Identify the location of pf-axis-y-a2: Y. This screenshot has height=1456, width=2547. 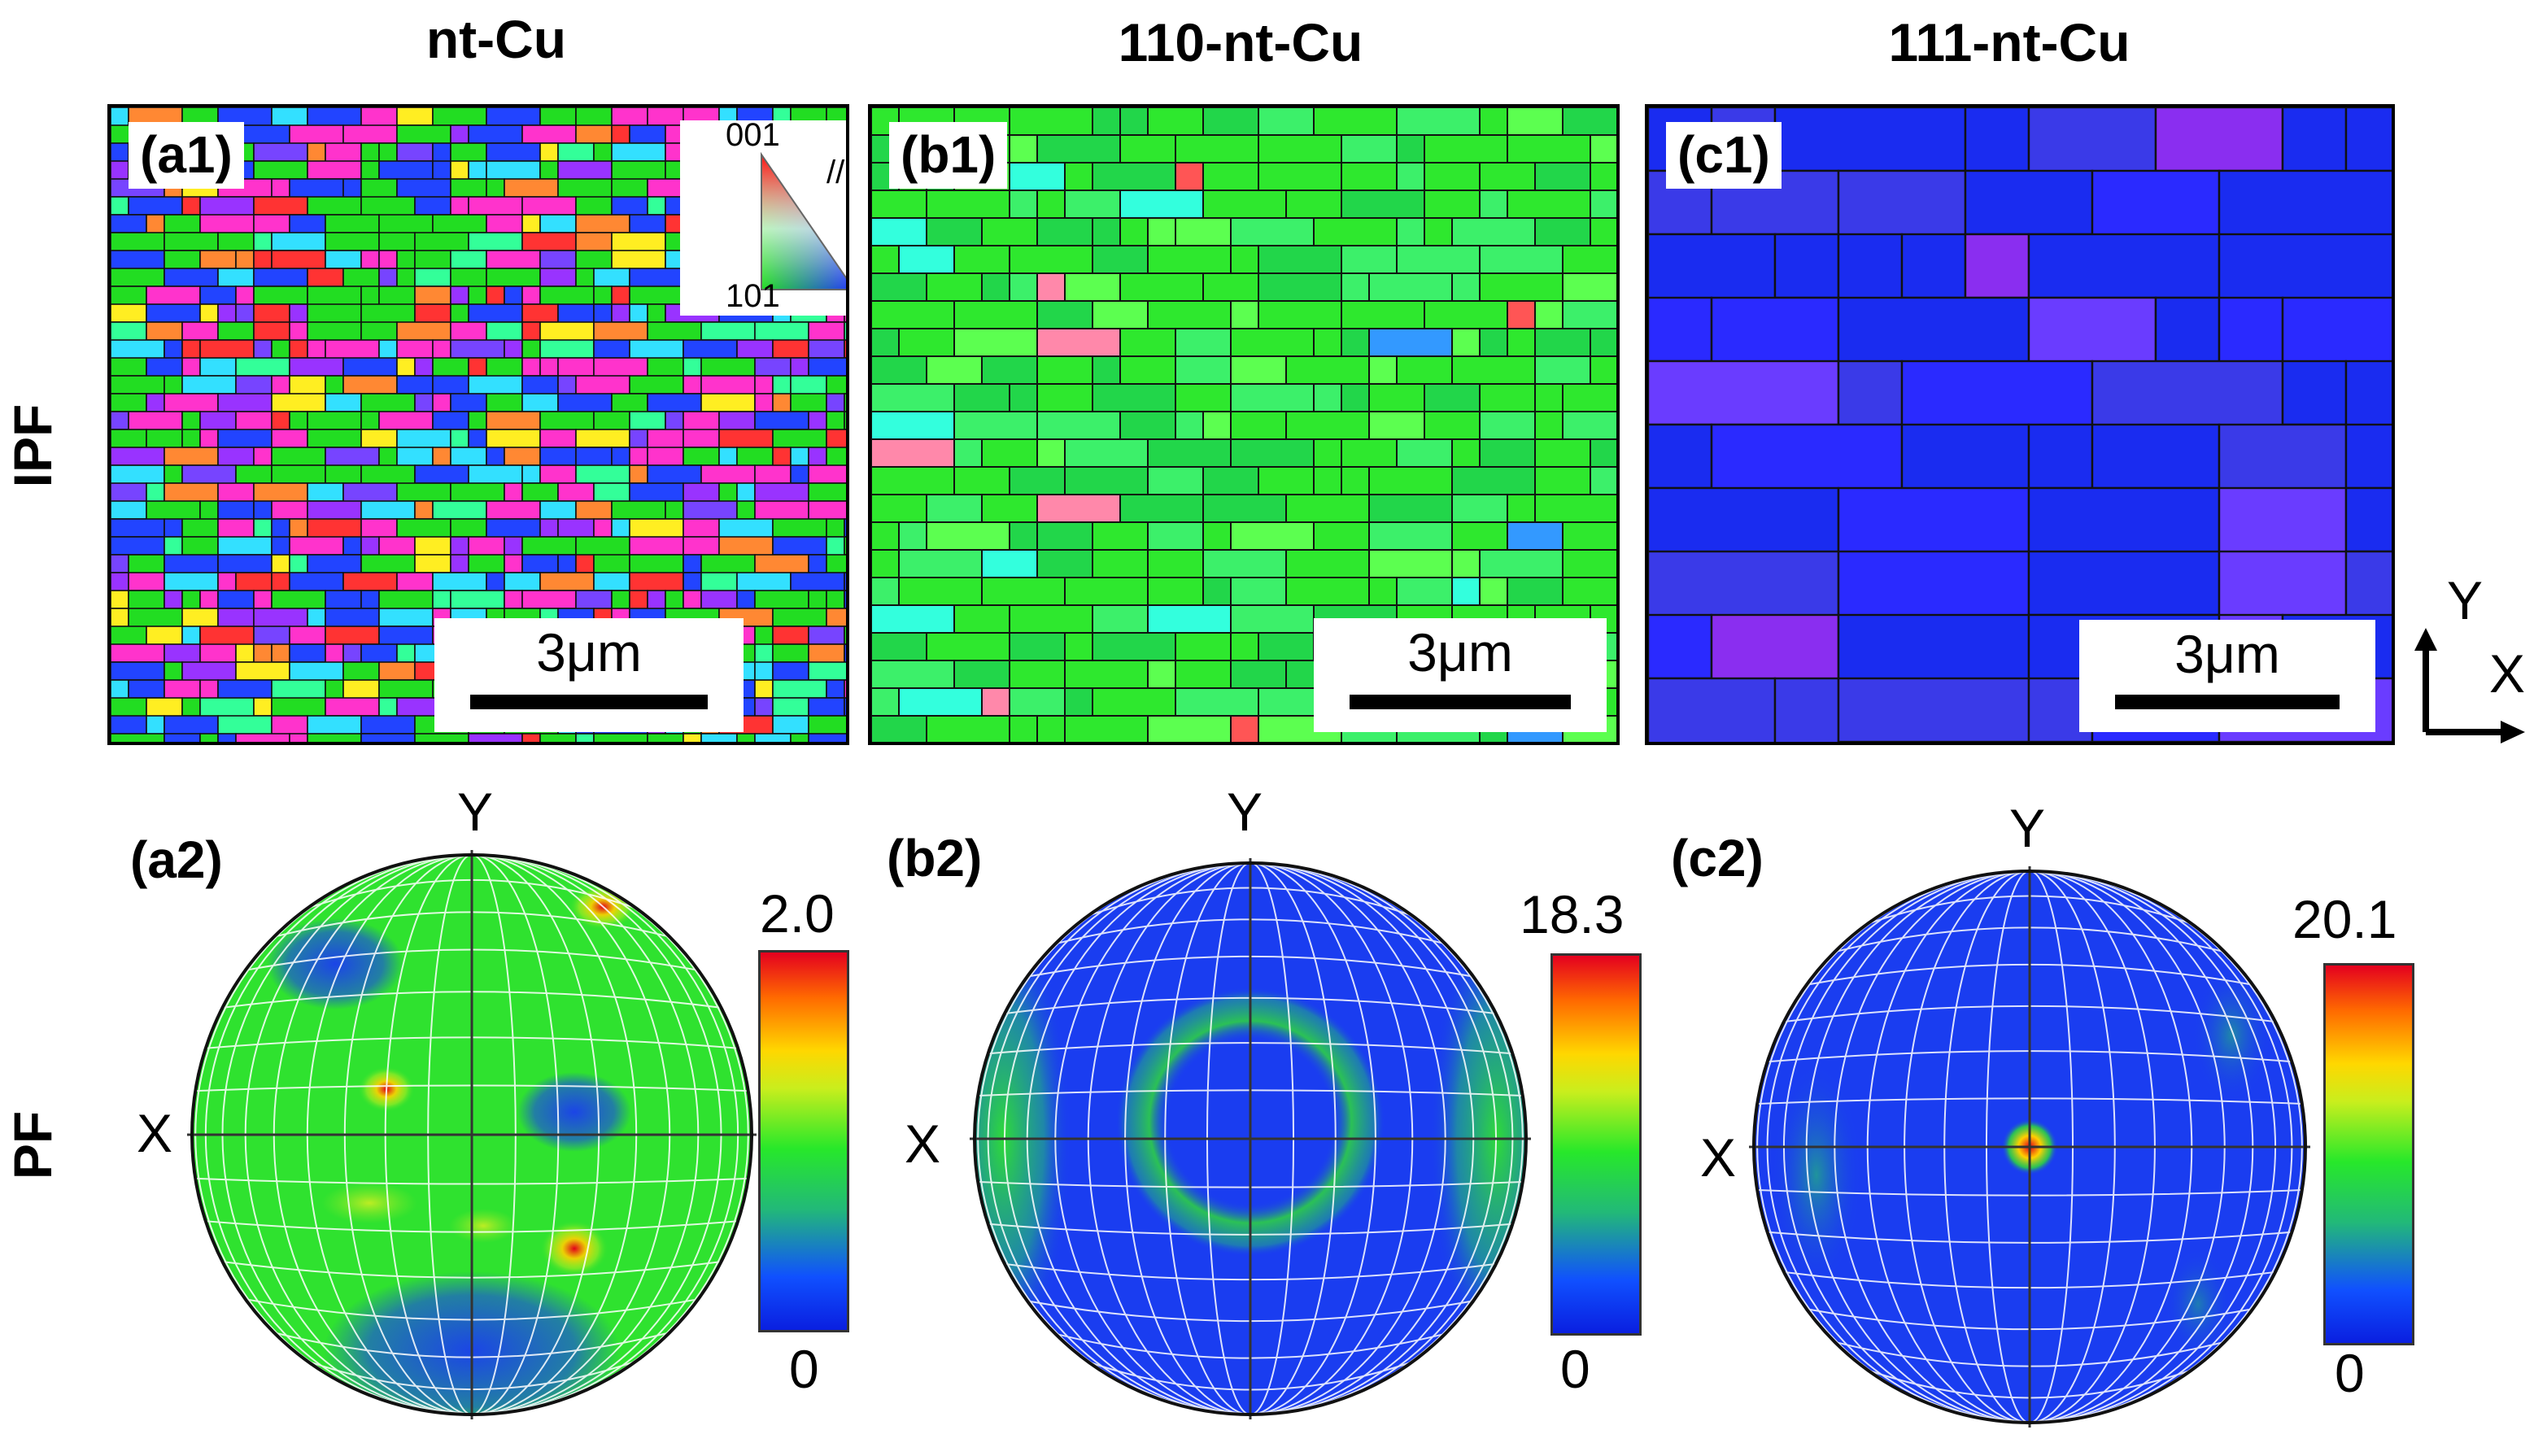
(475, 812).